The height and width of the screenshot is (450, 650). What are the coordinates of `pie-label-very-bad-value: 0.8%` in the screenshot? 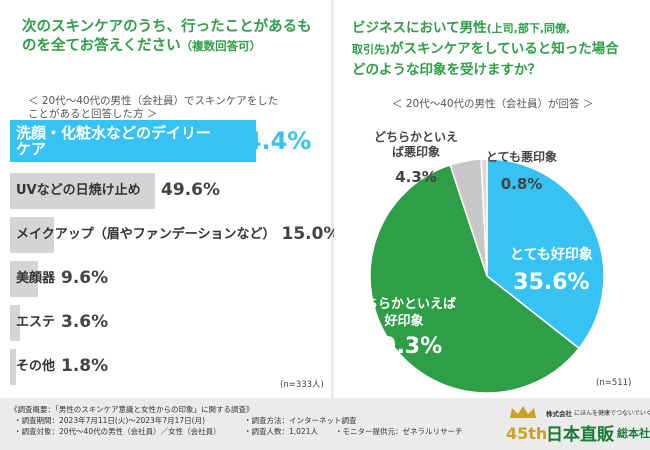 It's located at (521, 184).